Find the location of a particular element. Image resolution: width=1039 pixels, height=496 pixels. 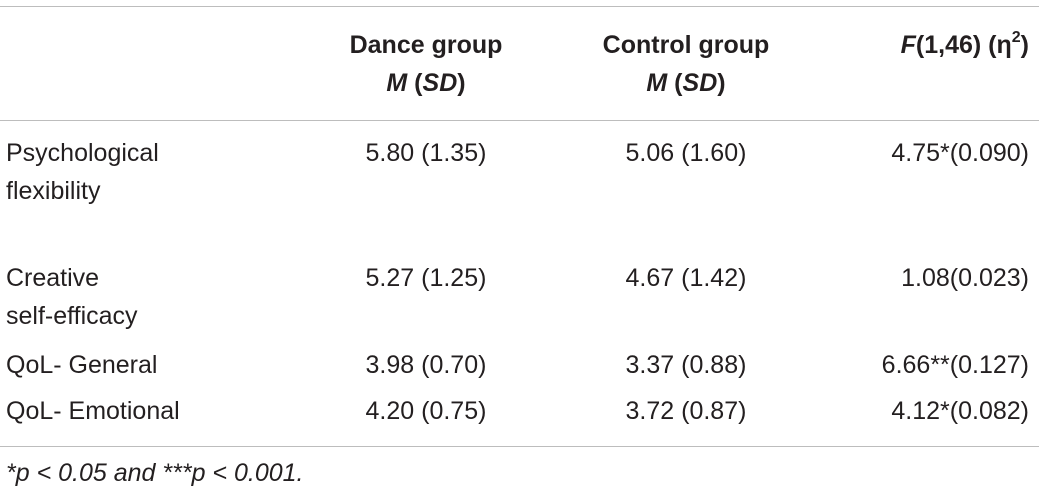

row-control-value: 3.37 (0.88) is located at coordinates (686, 365).